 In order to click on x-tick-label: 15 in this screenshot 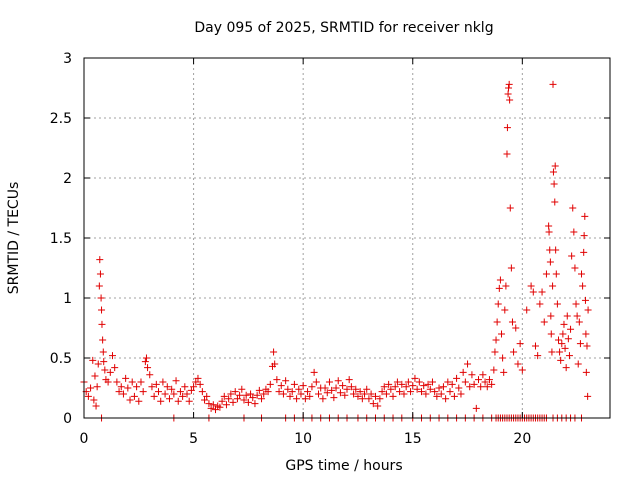, I will do `click(413, 439)`.